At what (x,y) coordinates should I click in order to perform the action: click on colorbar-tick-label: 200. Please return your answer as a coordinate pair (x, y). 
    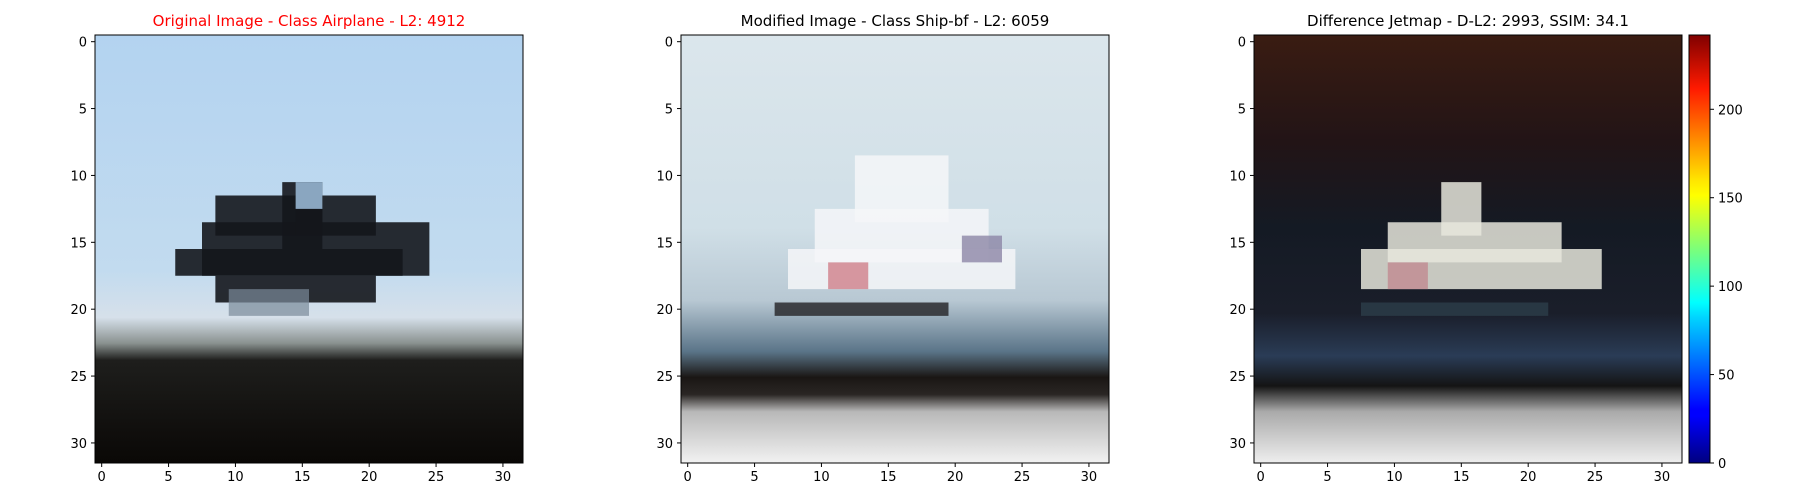
    Looking at the image, I should click on (1730, 110).